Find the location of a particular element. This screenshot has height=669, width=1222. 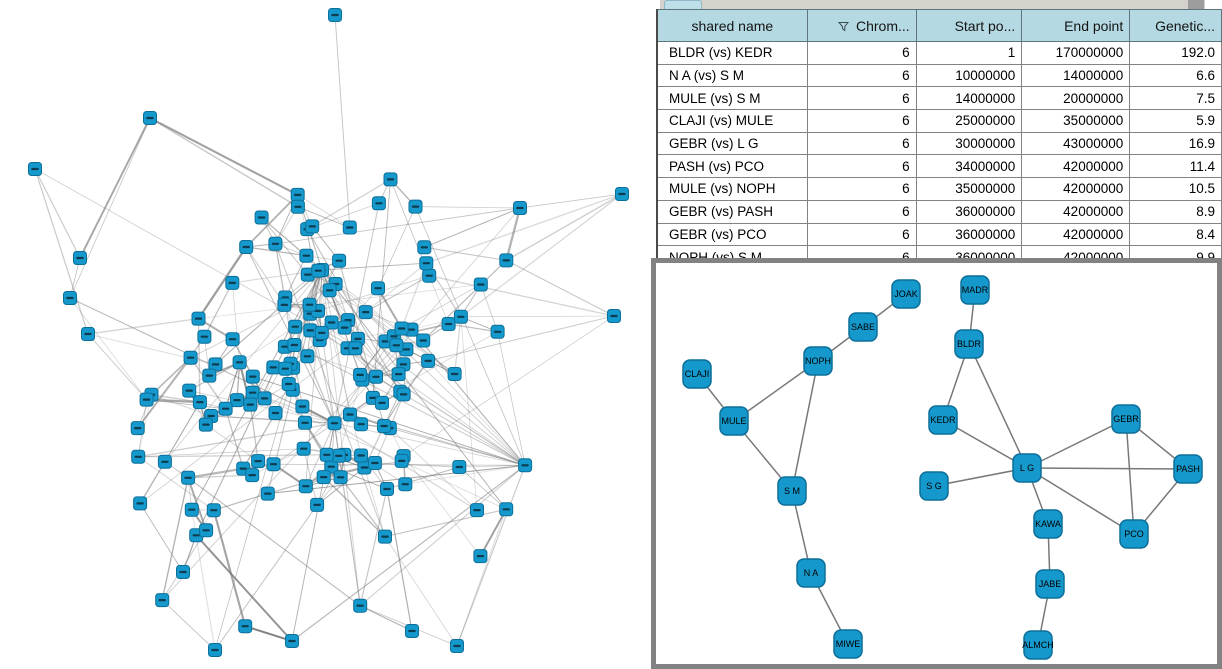

cell: 192.0 is located at coordinates (1175, 53).